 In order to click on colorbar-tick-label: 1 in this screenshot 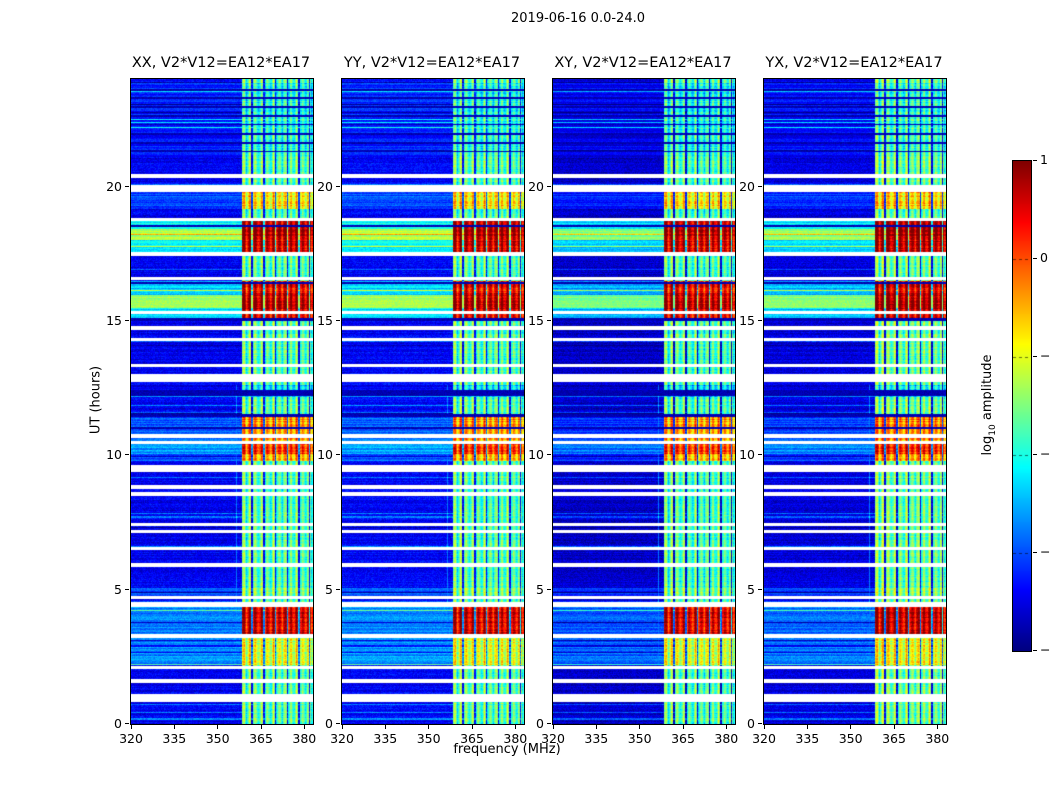, I will do `click(1044, 159)`.